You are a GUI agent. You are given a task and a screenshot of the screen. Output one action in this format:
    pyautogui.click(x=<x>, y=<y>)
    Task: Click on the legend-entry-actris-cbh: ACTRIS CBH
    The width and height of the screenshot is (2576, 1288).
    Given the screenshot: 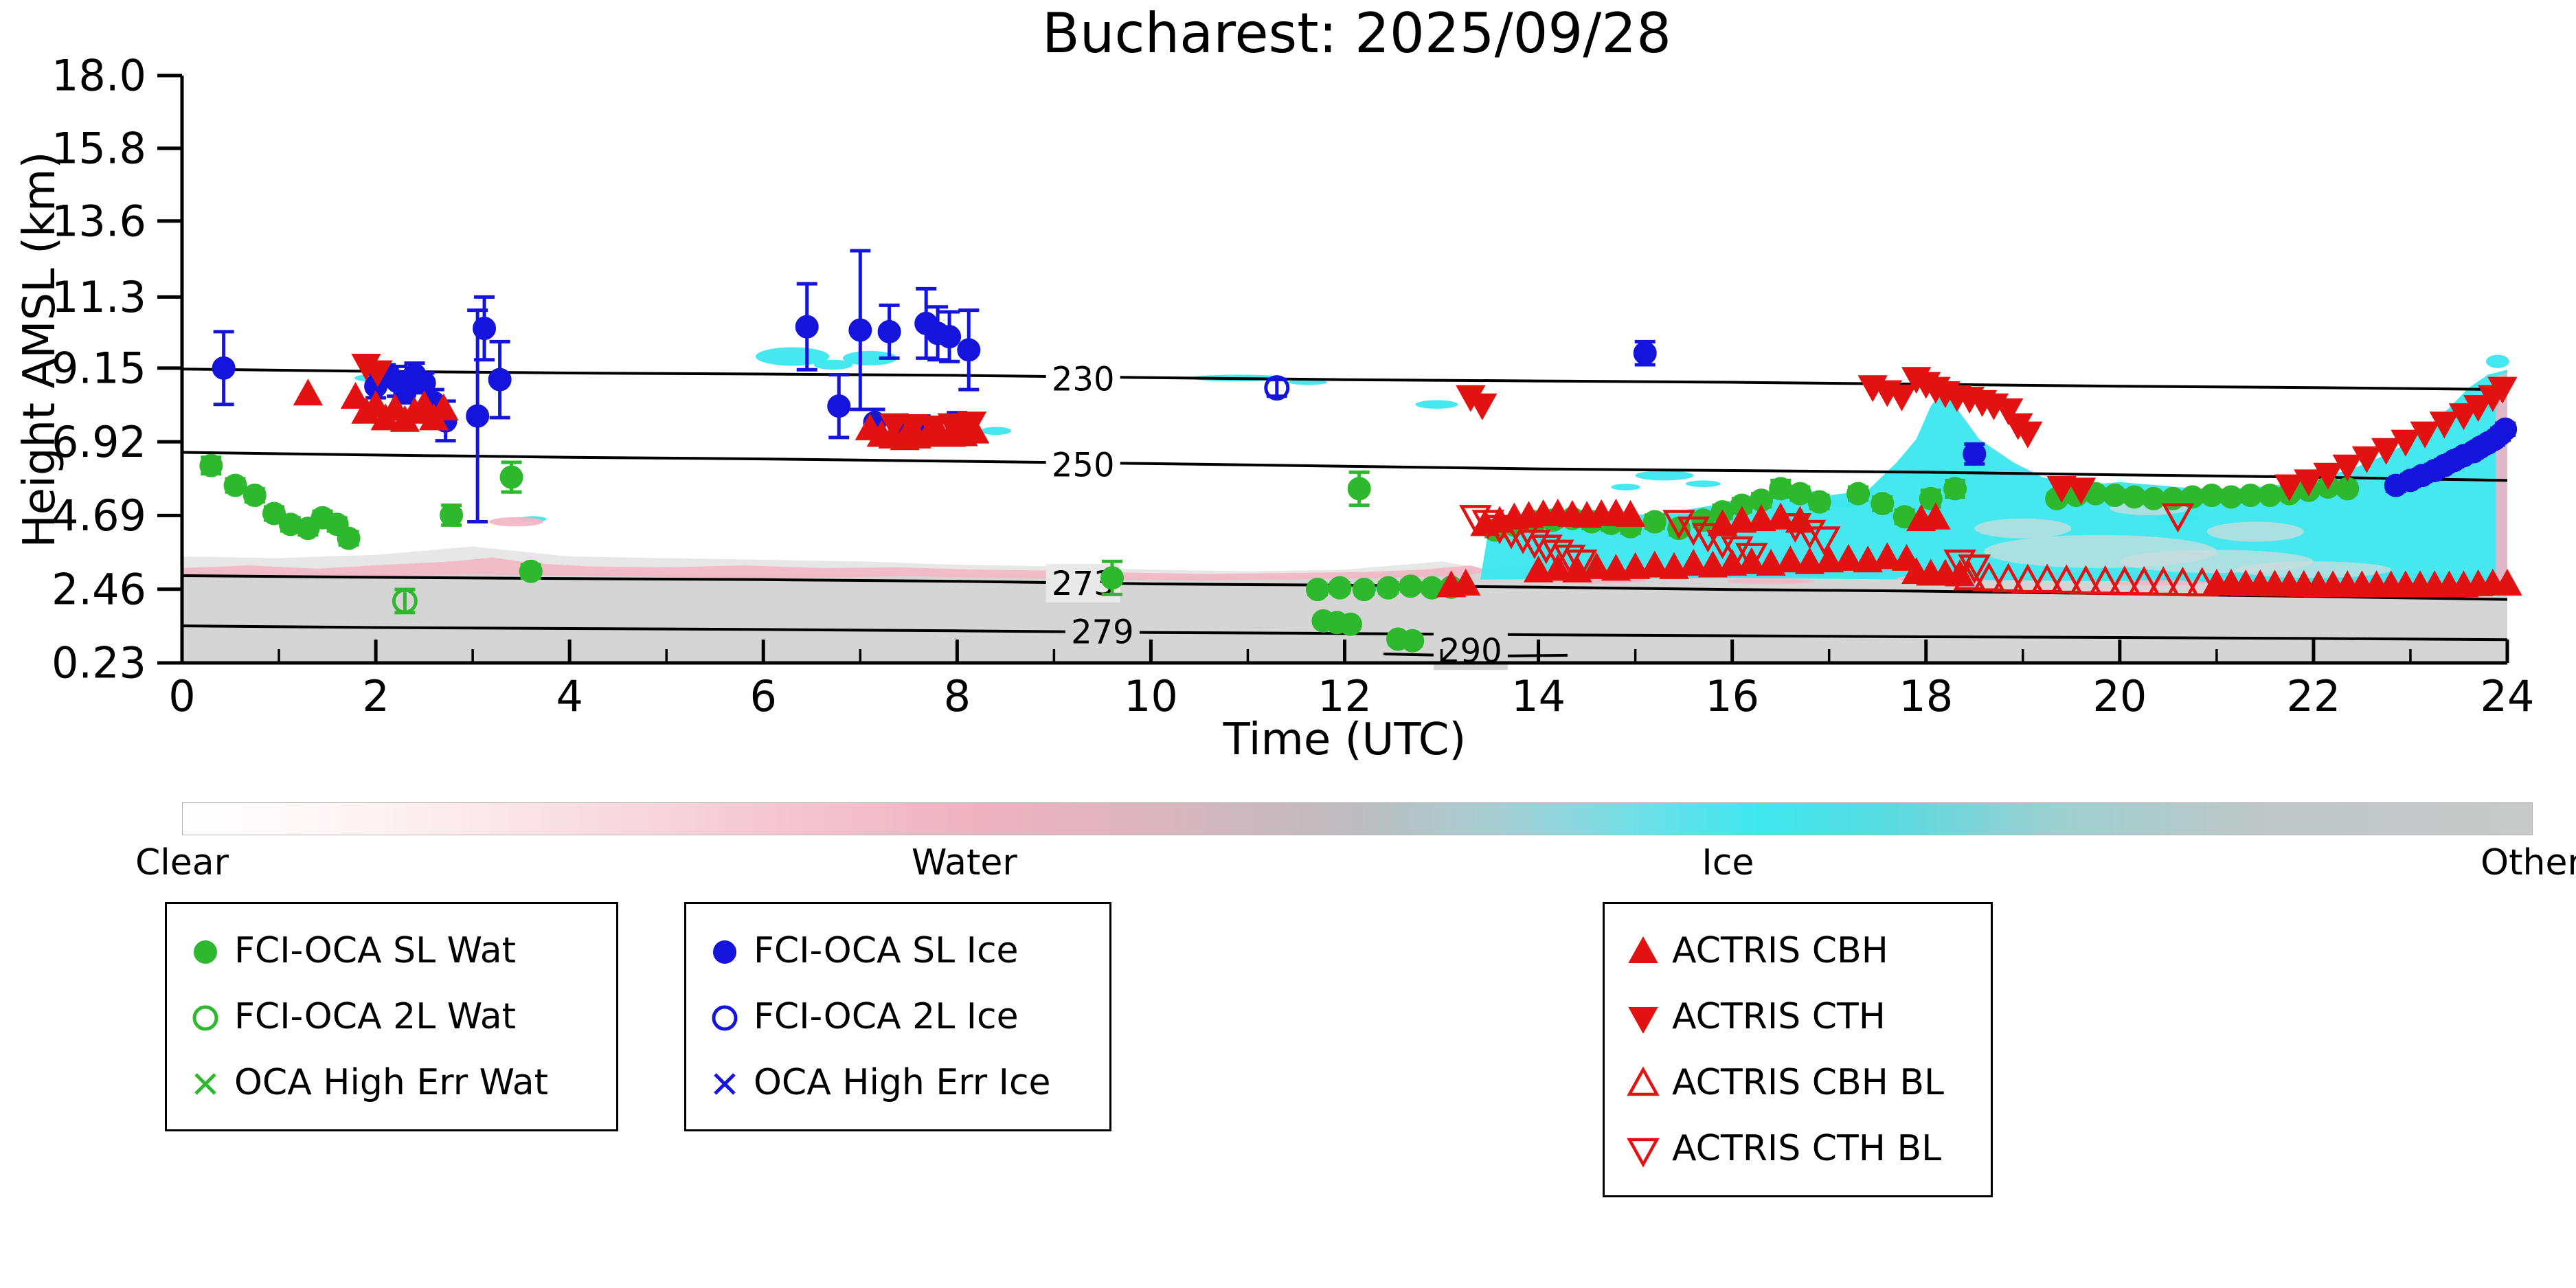 What is the action you would take?
    pyautogui.click(x=1797, y=951)
    